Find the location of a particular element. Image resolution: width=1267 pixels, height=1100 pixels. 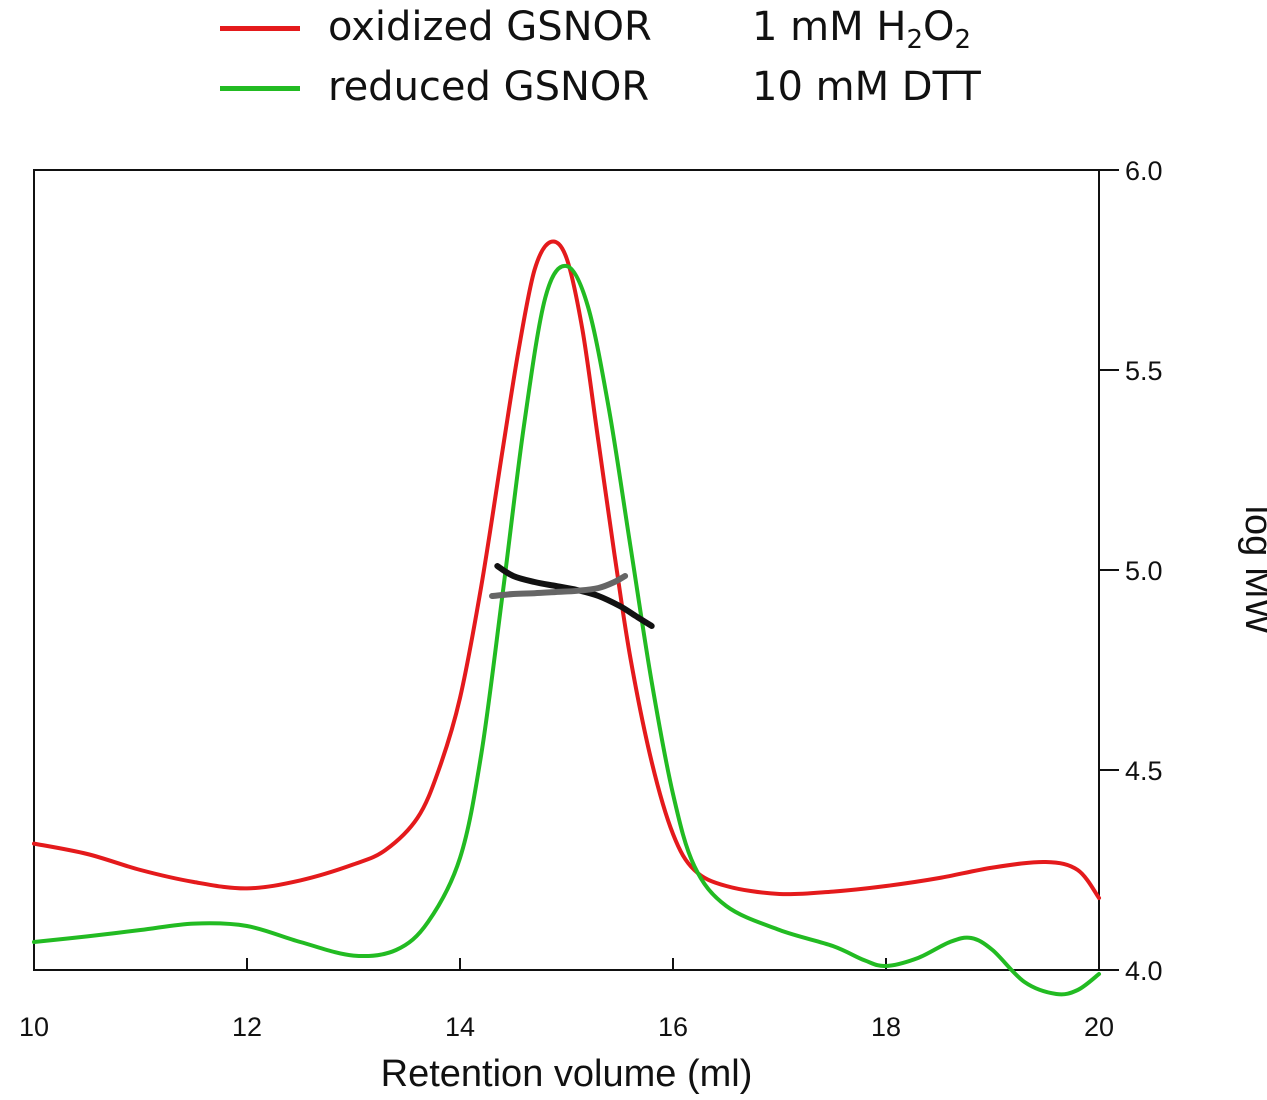

y2-tick-label: 6.0 is located at coordinates (1144, 171).